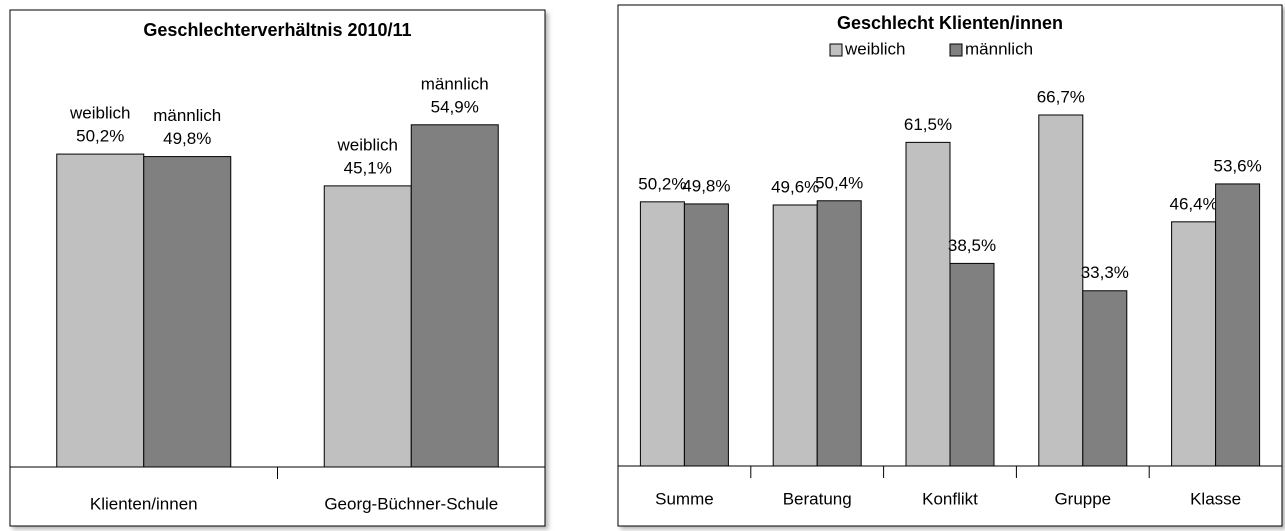  What do you see at coordinates (999, 48) in the screenshot?
I see `legend-label: männlich` at bounding box center [999, 48].